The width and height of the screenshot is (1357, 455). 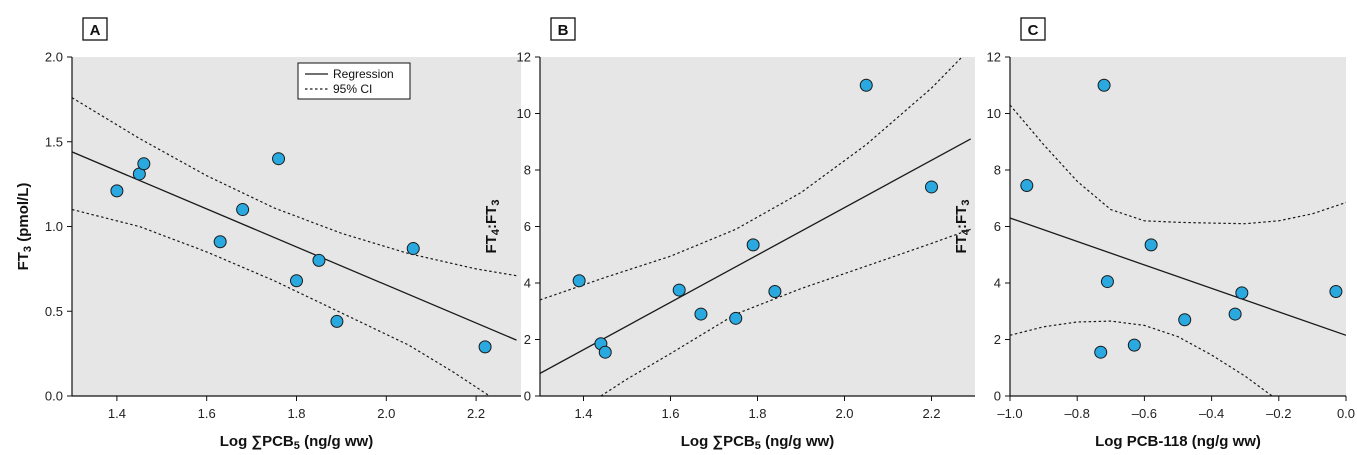 I want to click on x-tick-label: 1.8, so click(x=757, y=413).